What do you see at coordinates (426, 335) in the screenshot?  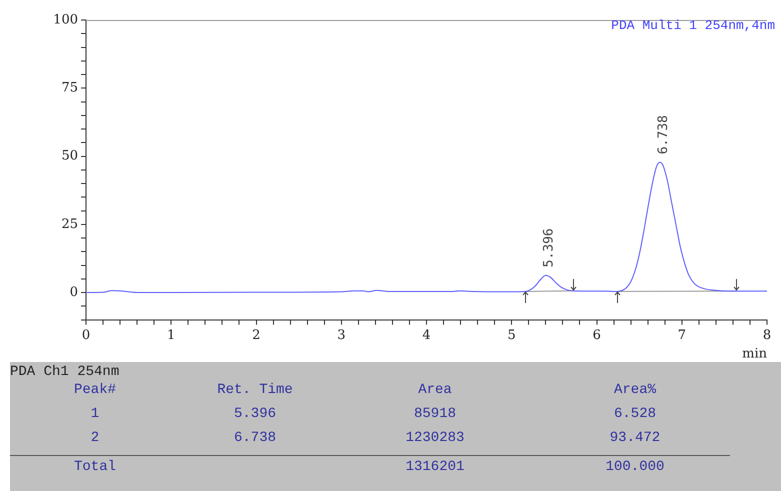 I see `x-tick-label: 4` at bounding box center [426, 335].